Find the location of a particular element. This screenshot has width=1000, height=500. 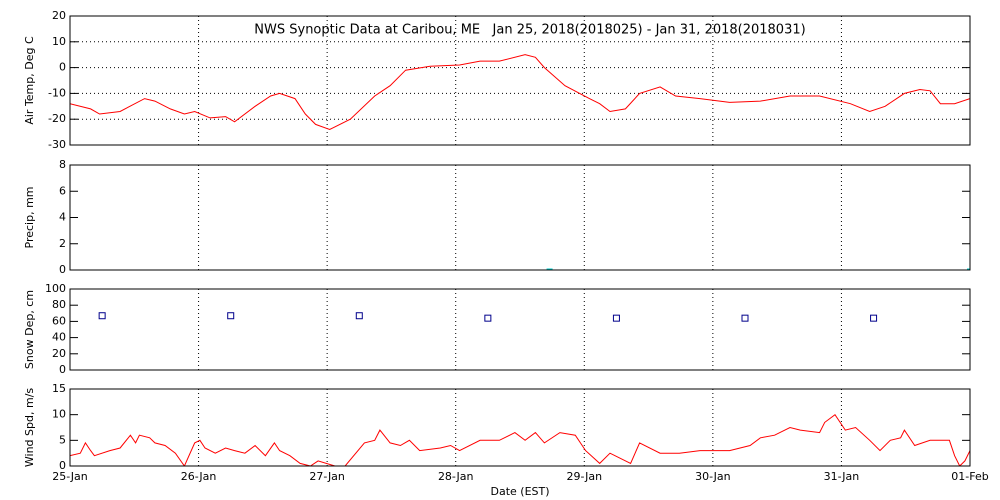

y-tick-label: 5 is located at coordinates (62, 439).